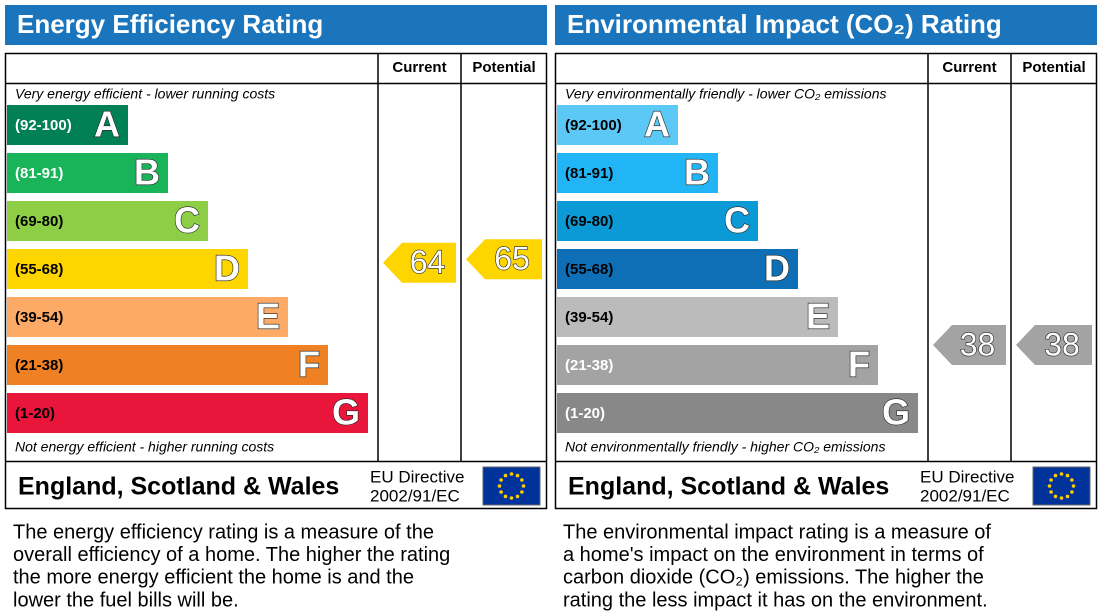  I want to click on rating-arrow: 65, so click(504, 259).